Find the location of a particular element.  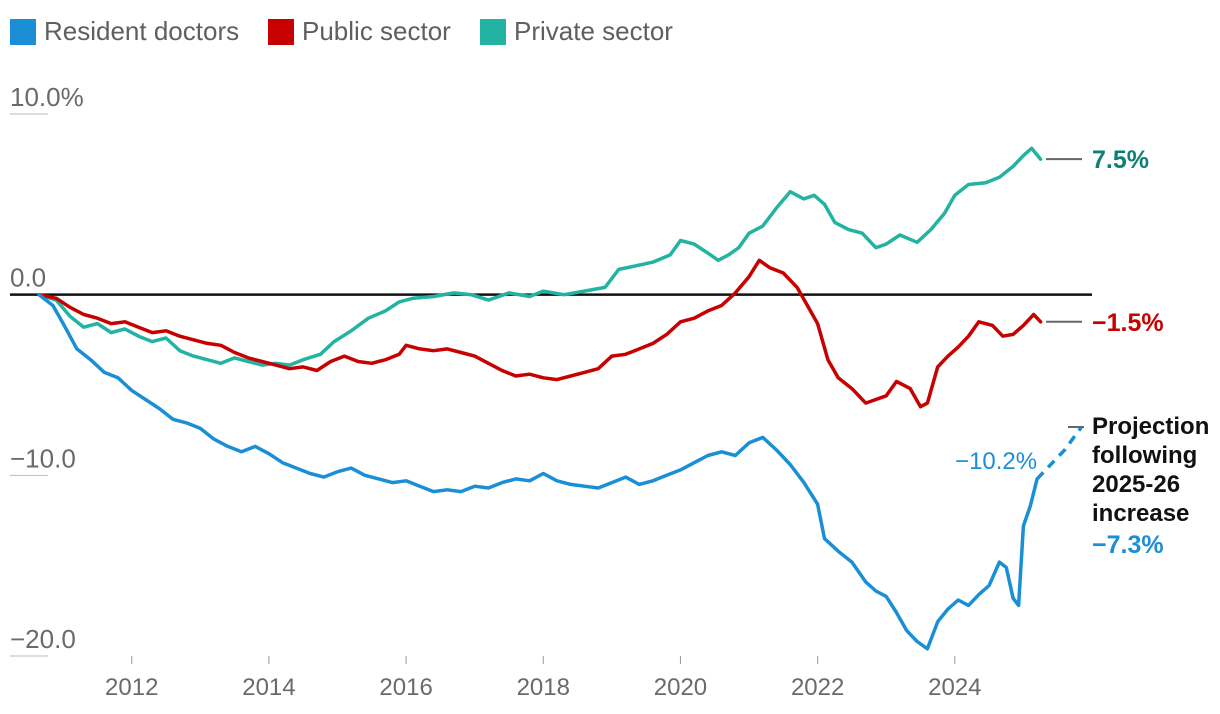

x-tick-label-2020: 2020 is located at coordinates (680, 687).